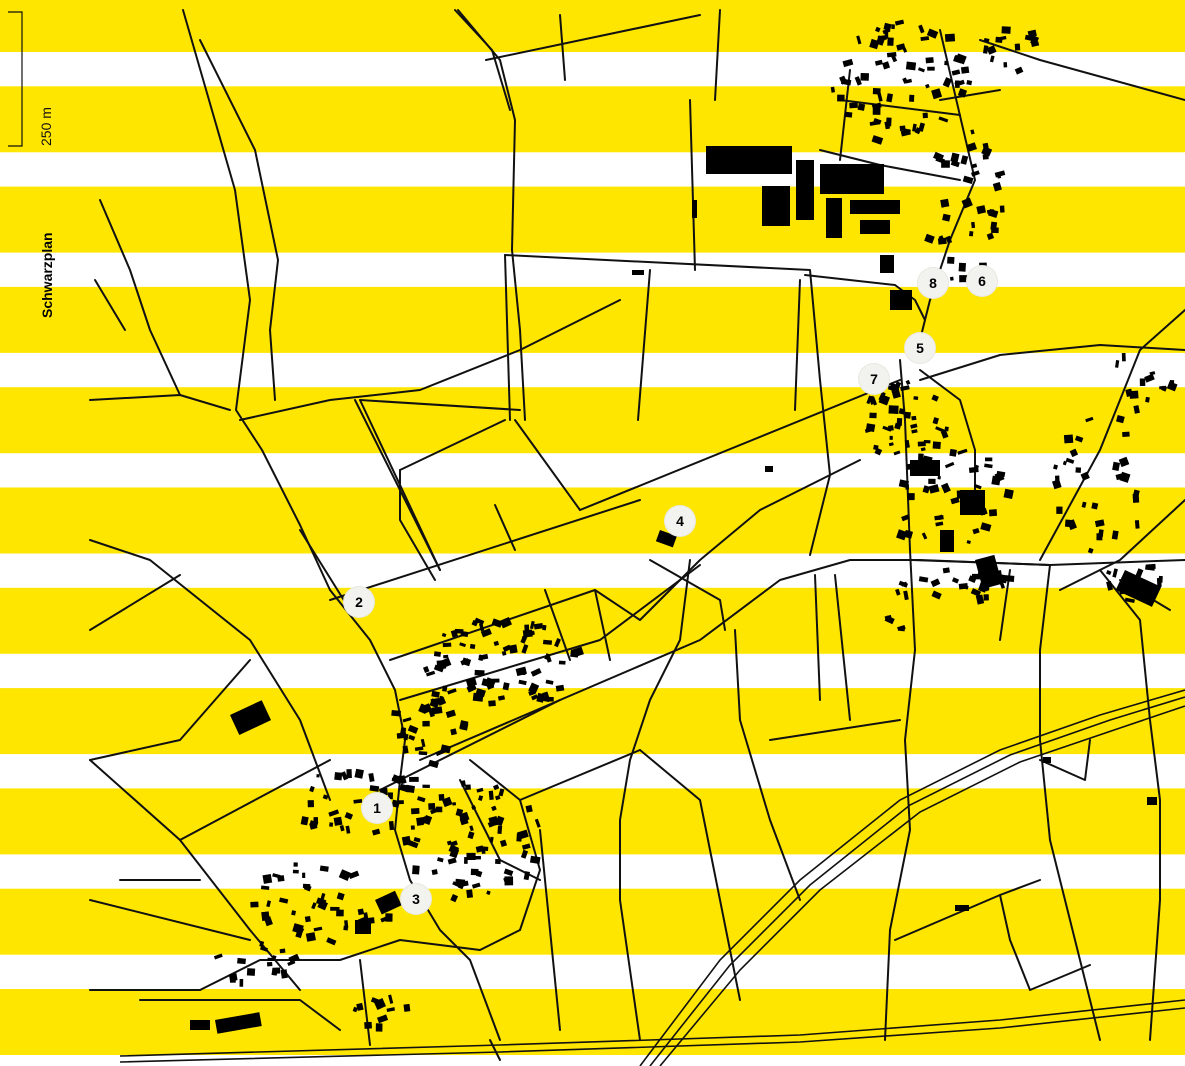 The width and height of the screenshot is (1185, 1066). I want to click on scale-bar, so click(15, 79).